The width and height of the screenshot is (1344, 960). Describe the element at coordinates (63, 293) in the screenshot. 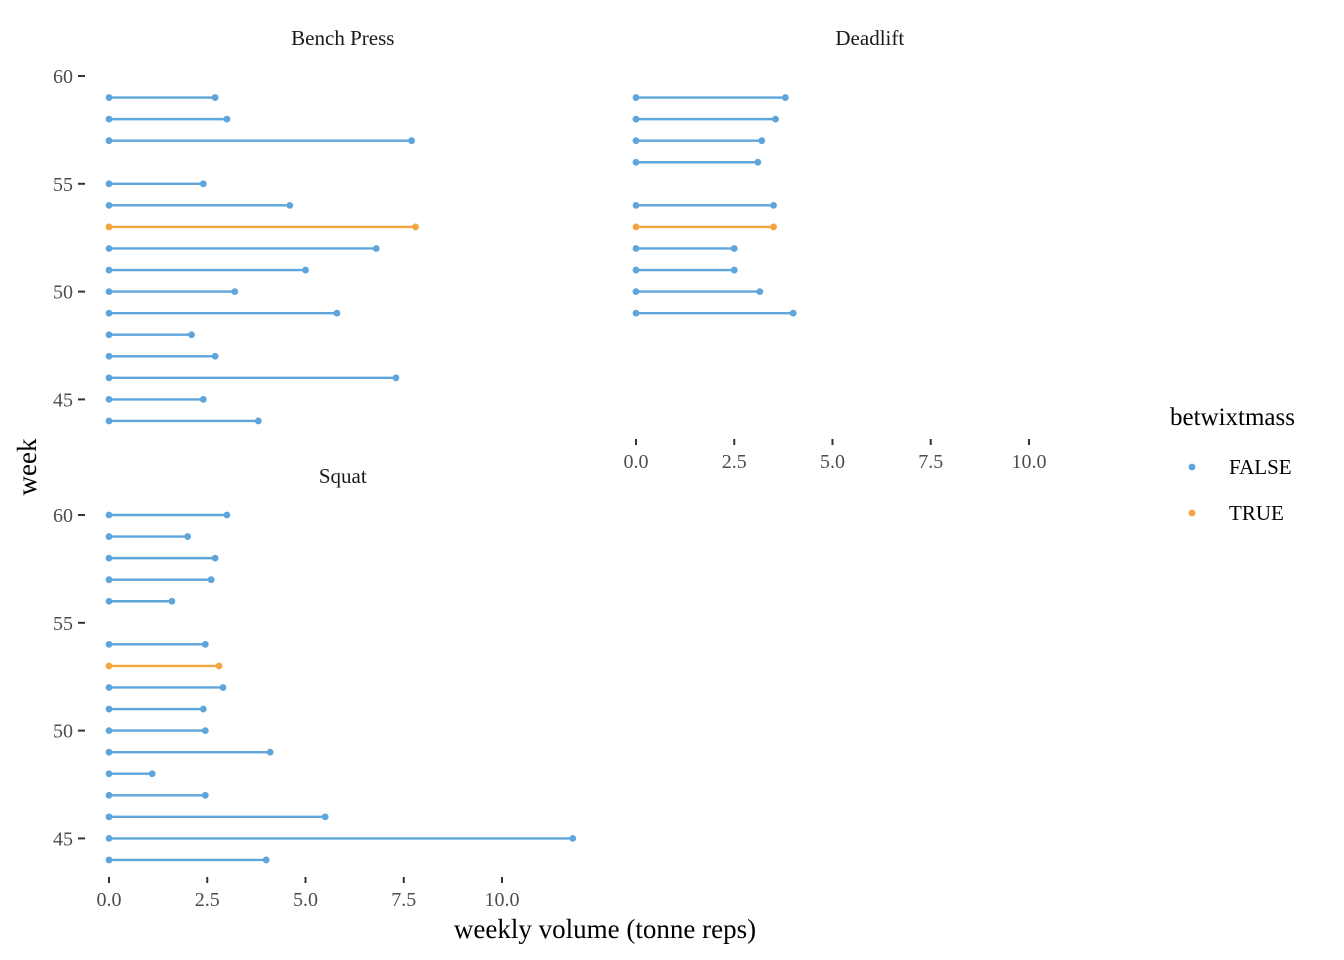

I see `y-tick-label-bench-press-50: 50` at that location.